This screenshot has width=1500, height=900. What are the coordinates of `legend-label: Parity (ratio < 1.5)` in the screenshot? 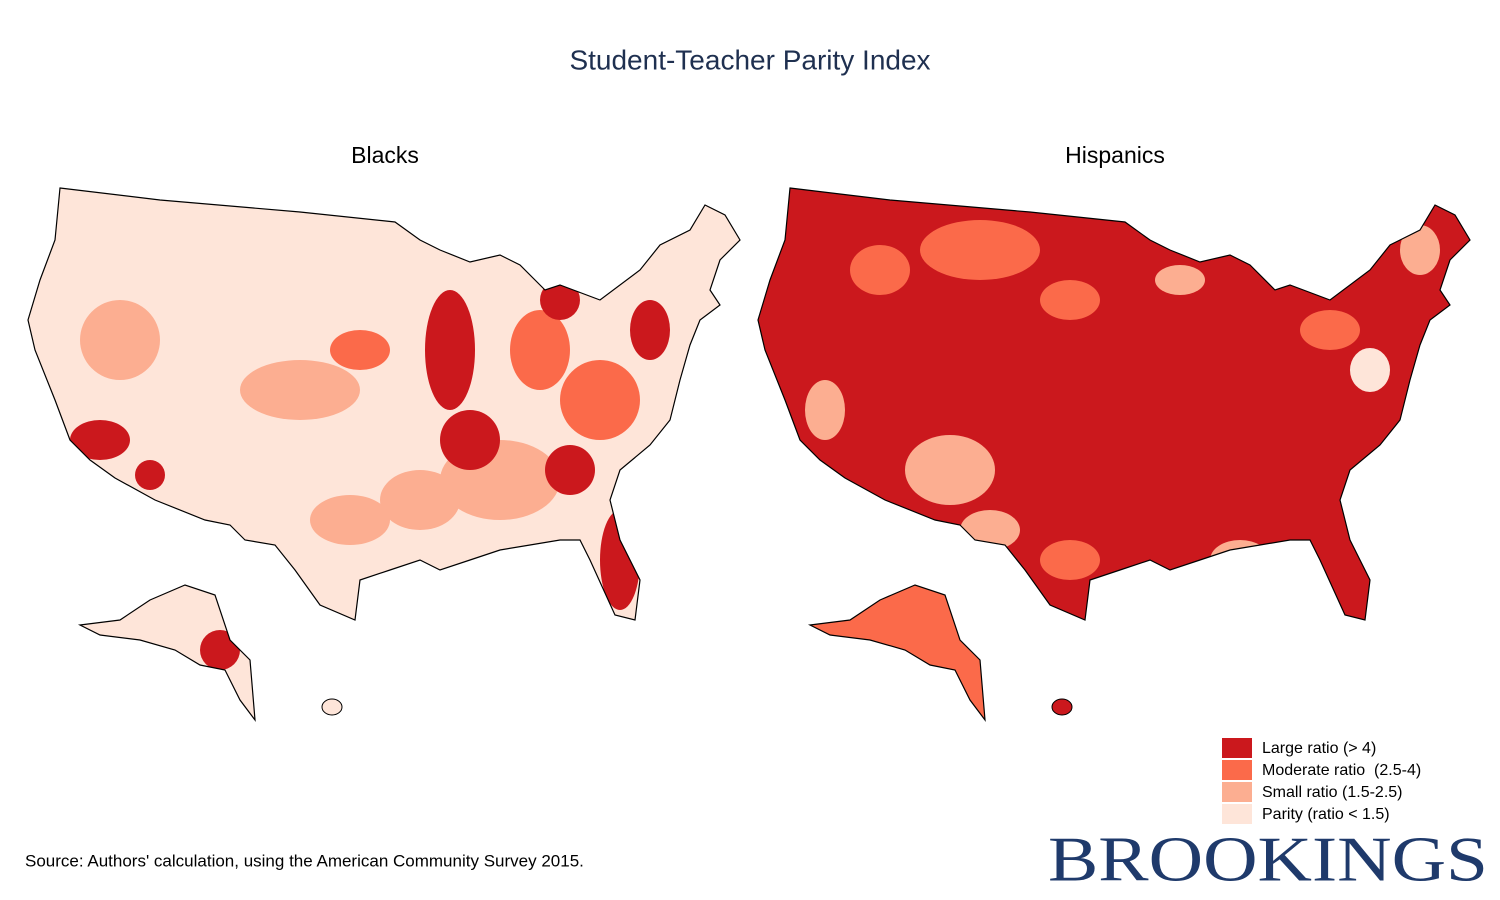 It's located at (1326, 814).